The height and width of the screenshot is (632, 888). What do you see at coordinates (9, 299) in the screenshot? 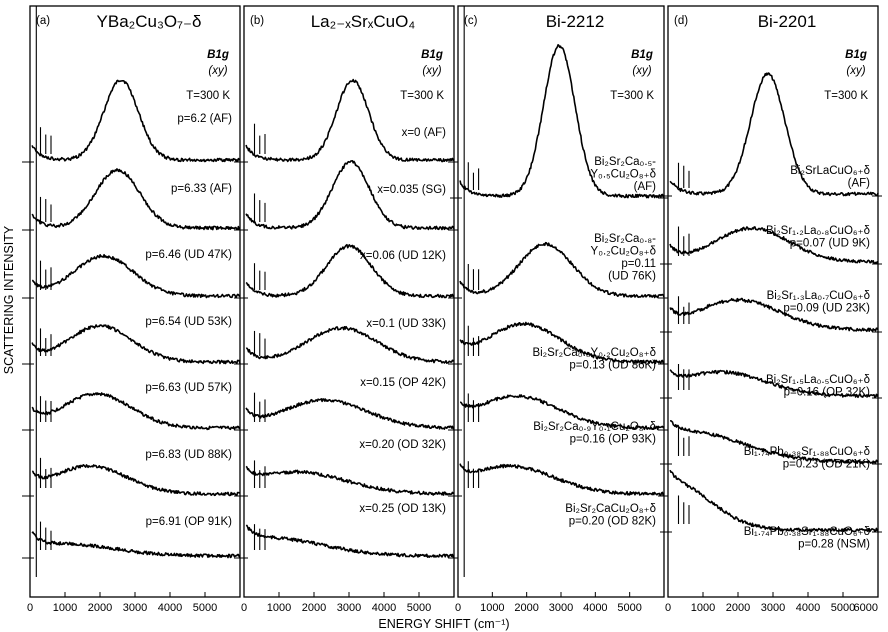
I see `y-axis-label: SCATTERING INTENSITY` at bounding box center [9, 299].